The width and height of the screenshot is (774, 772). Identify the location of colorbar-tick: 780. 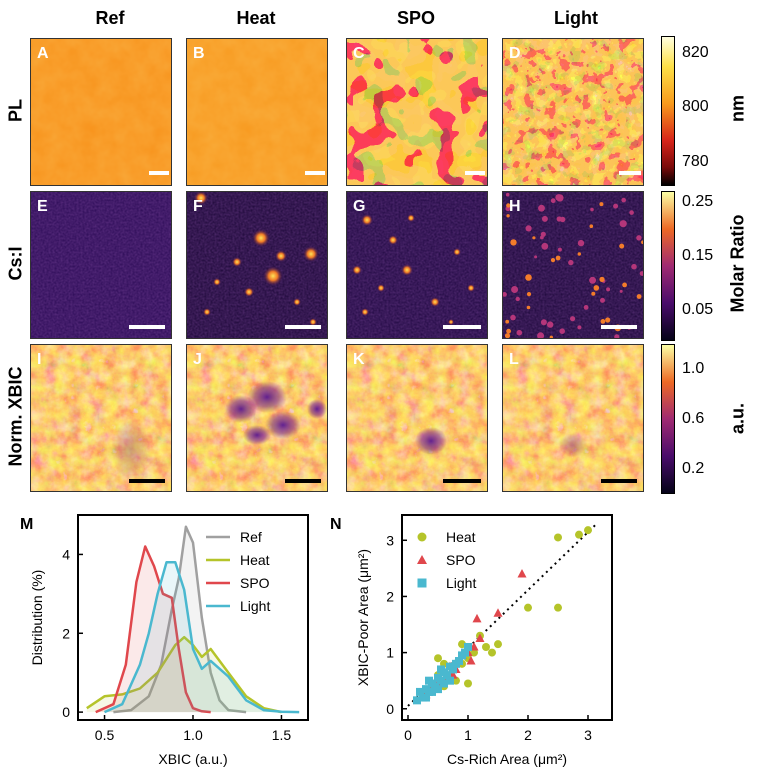
(695, 161).